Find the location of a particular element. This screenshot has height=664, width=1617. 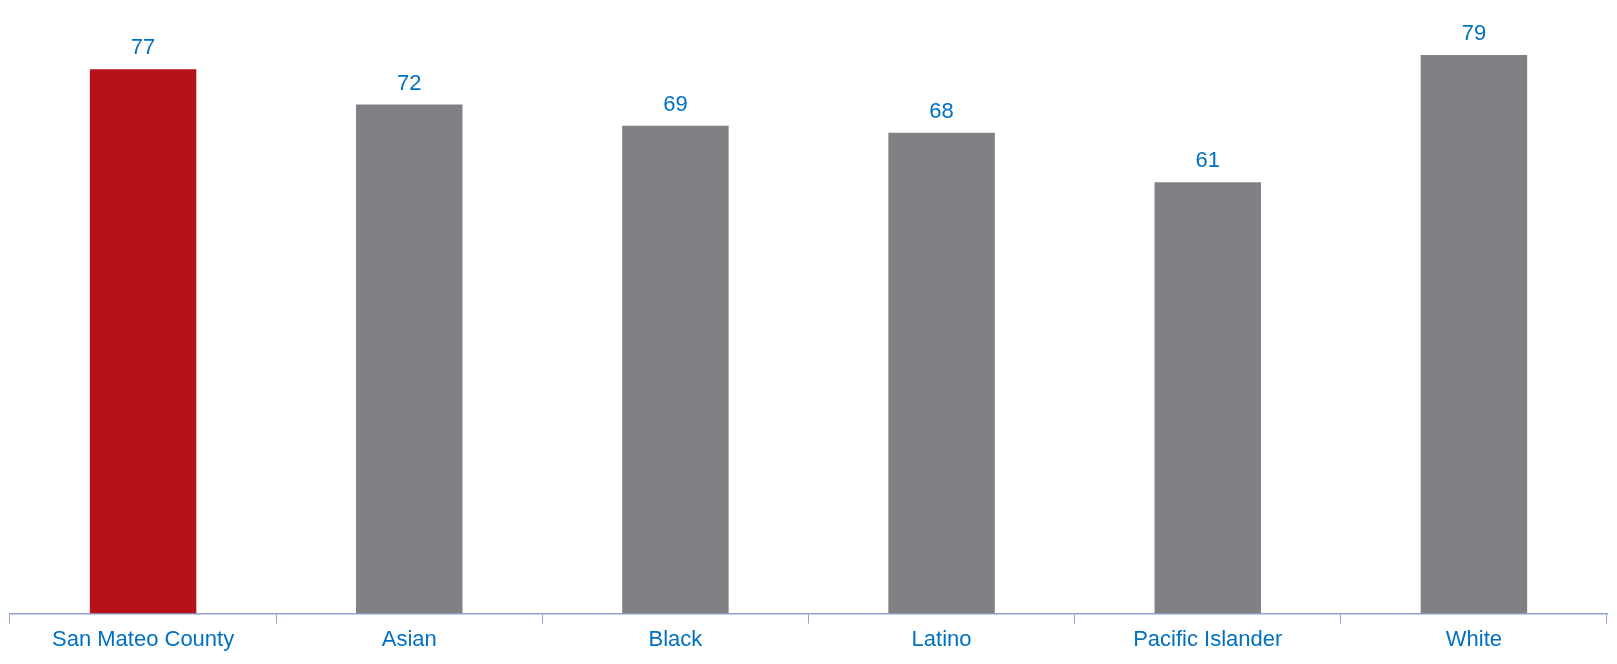

x-tick-label: Asian is located at coordinates (409, 638).